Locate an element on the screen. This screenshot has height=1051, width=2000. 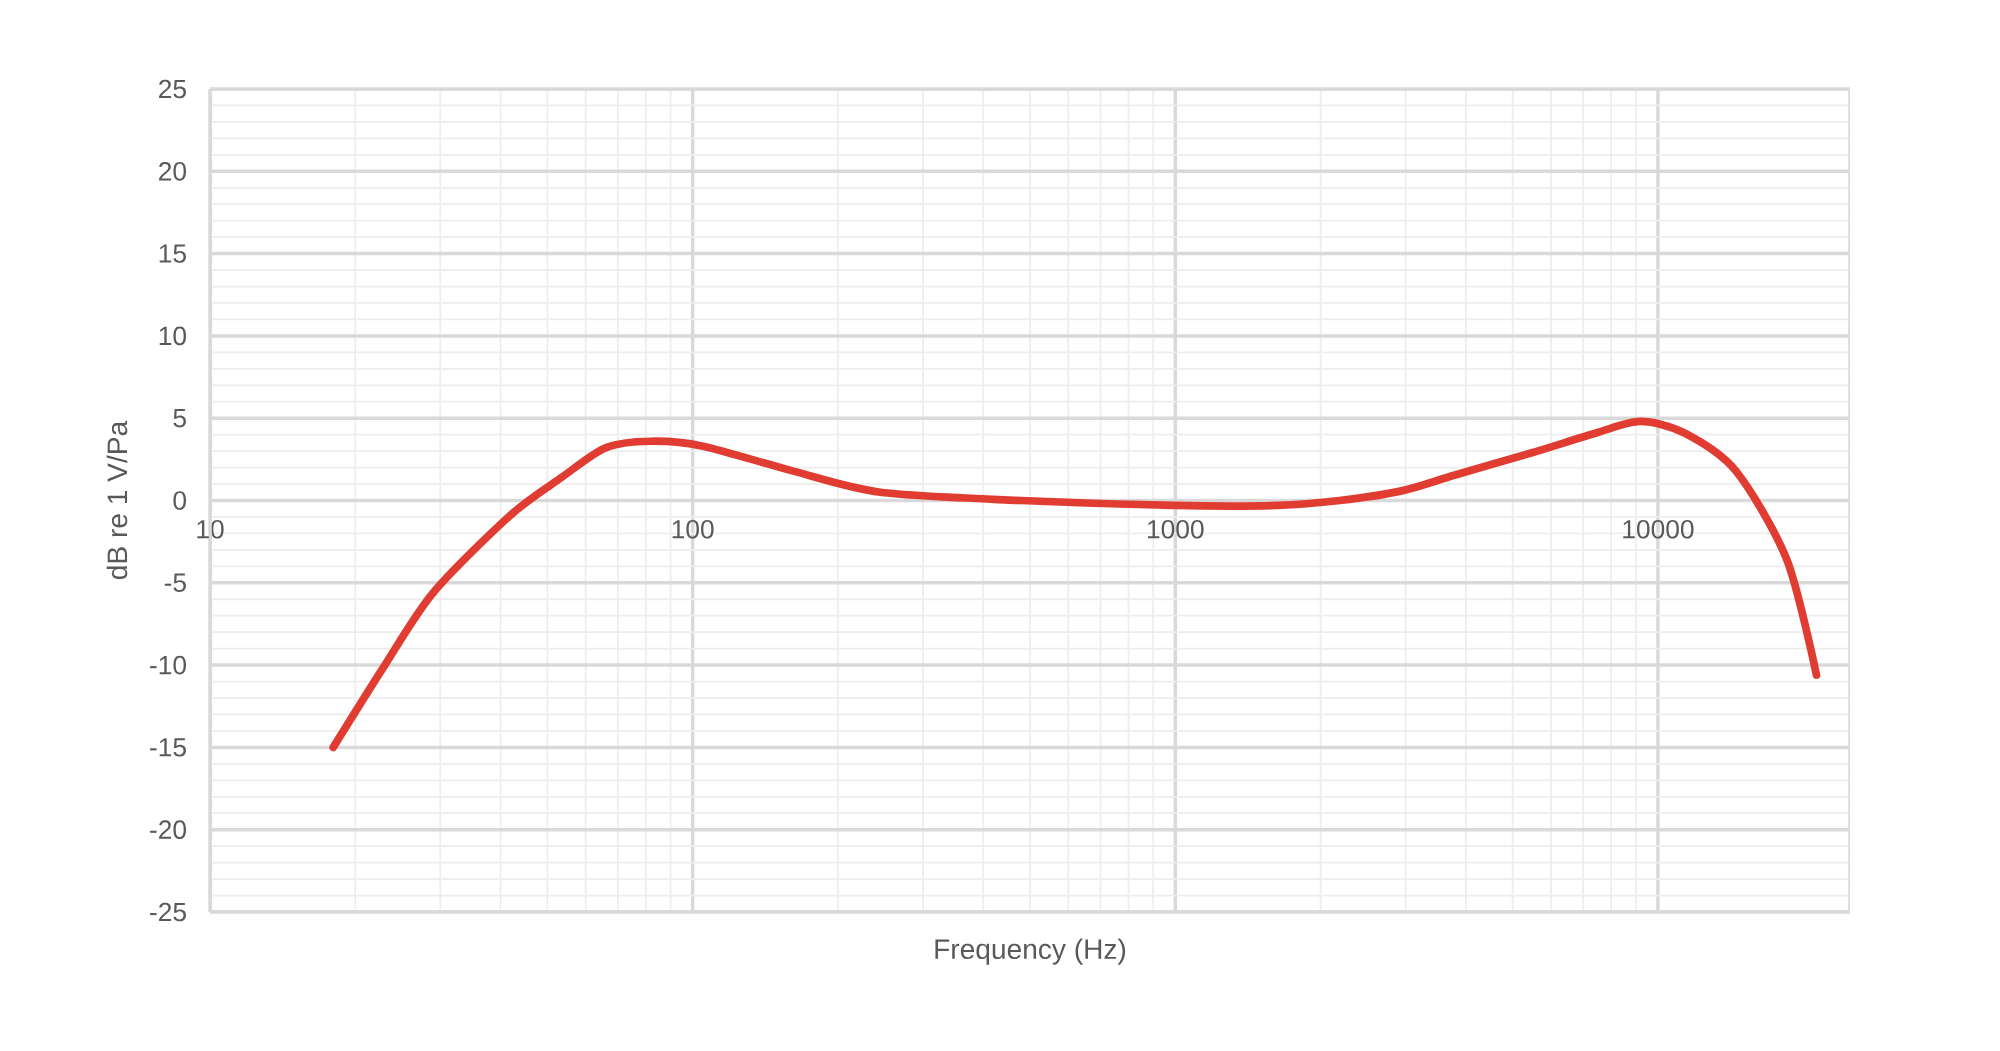
y-tick-label: -15 is located at coordinates (168, 747).